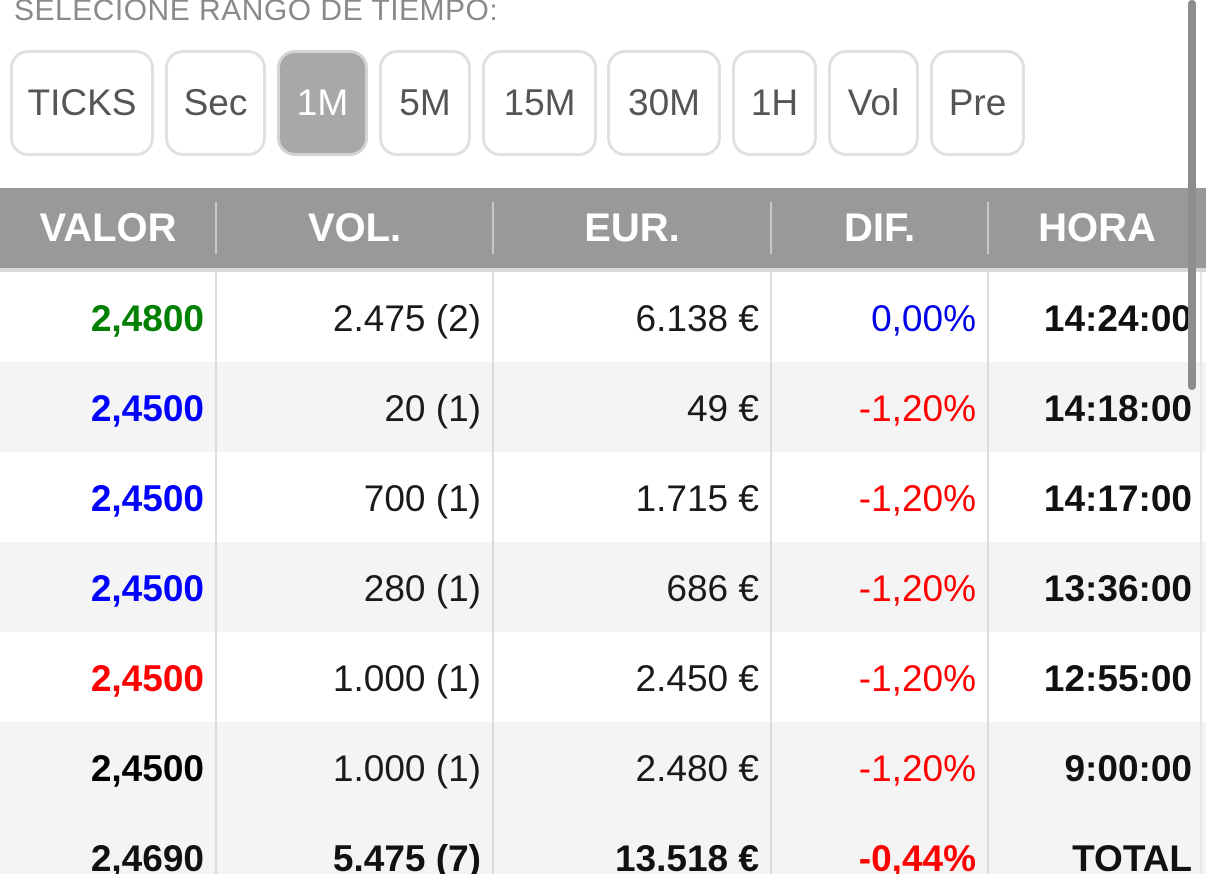  What do you see at coordinates (977, 103) in the screenshot?
I see `range-button-pre: Pre` at bounding box center [977, 103].